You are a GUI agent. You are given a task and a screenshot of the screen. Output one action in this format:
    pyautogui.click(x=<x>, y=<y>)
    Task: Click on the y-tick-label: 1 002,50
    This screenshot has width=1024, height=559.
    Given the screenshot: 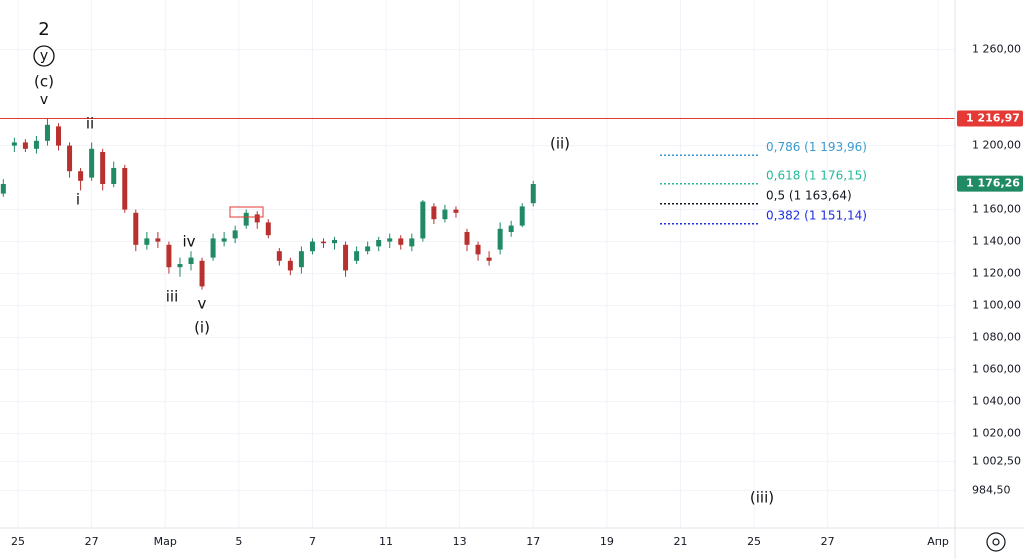 What is the action you would take?
    pyautogui.click(x=996, y=461)
    